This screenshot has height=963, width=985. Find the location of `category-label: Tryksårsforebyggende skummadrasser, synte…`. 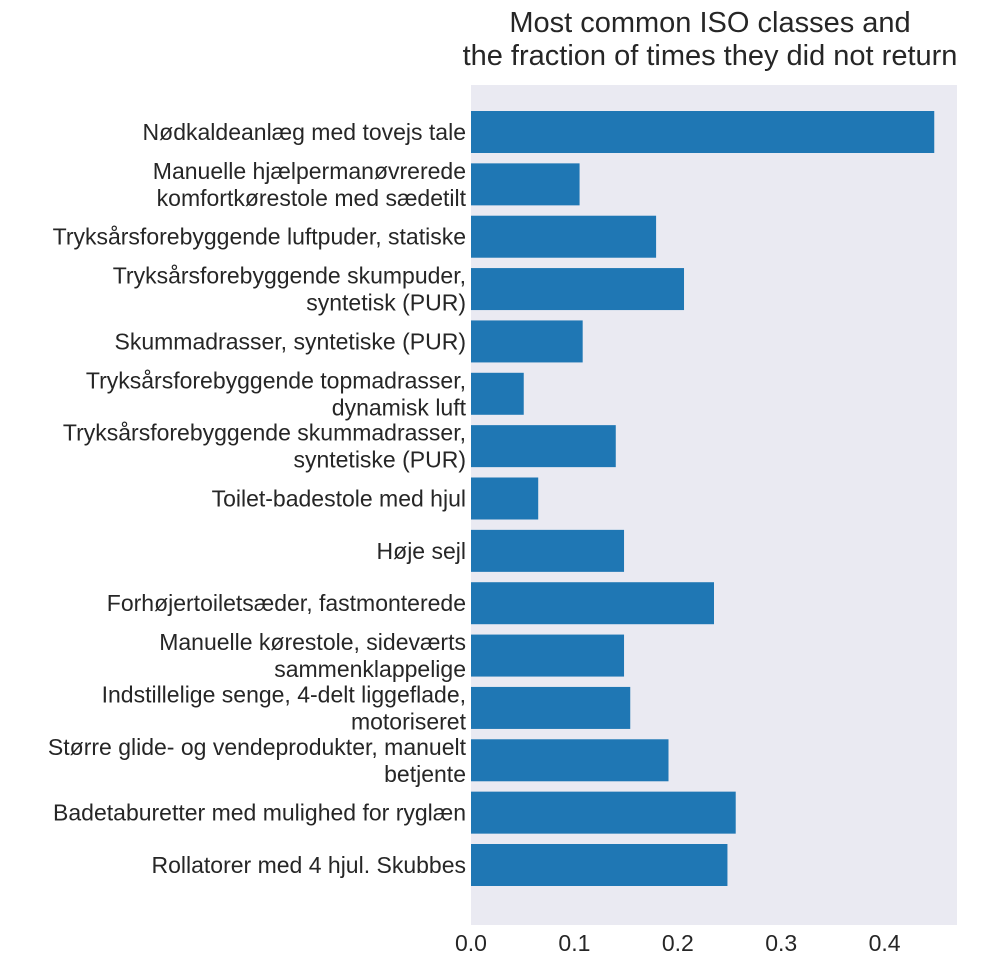

category-label: Tryksårsforebyggende skummadrasser, synte… is located at coordinates (264, 446).